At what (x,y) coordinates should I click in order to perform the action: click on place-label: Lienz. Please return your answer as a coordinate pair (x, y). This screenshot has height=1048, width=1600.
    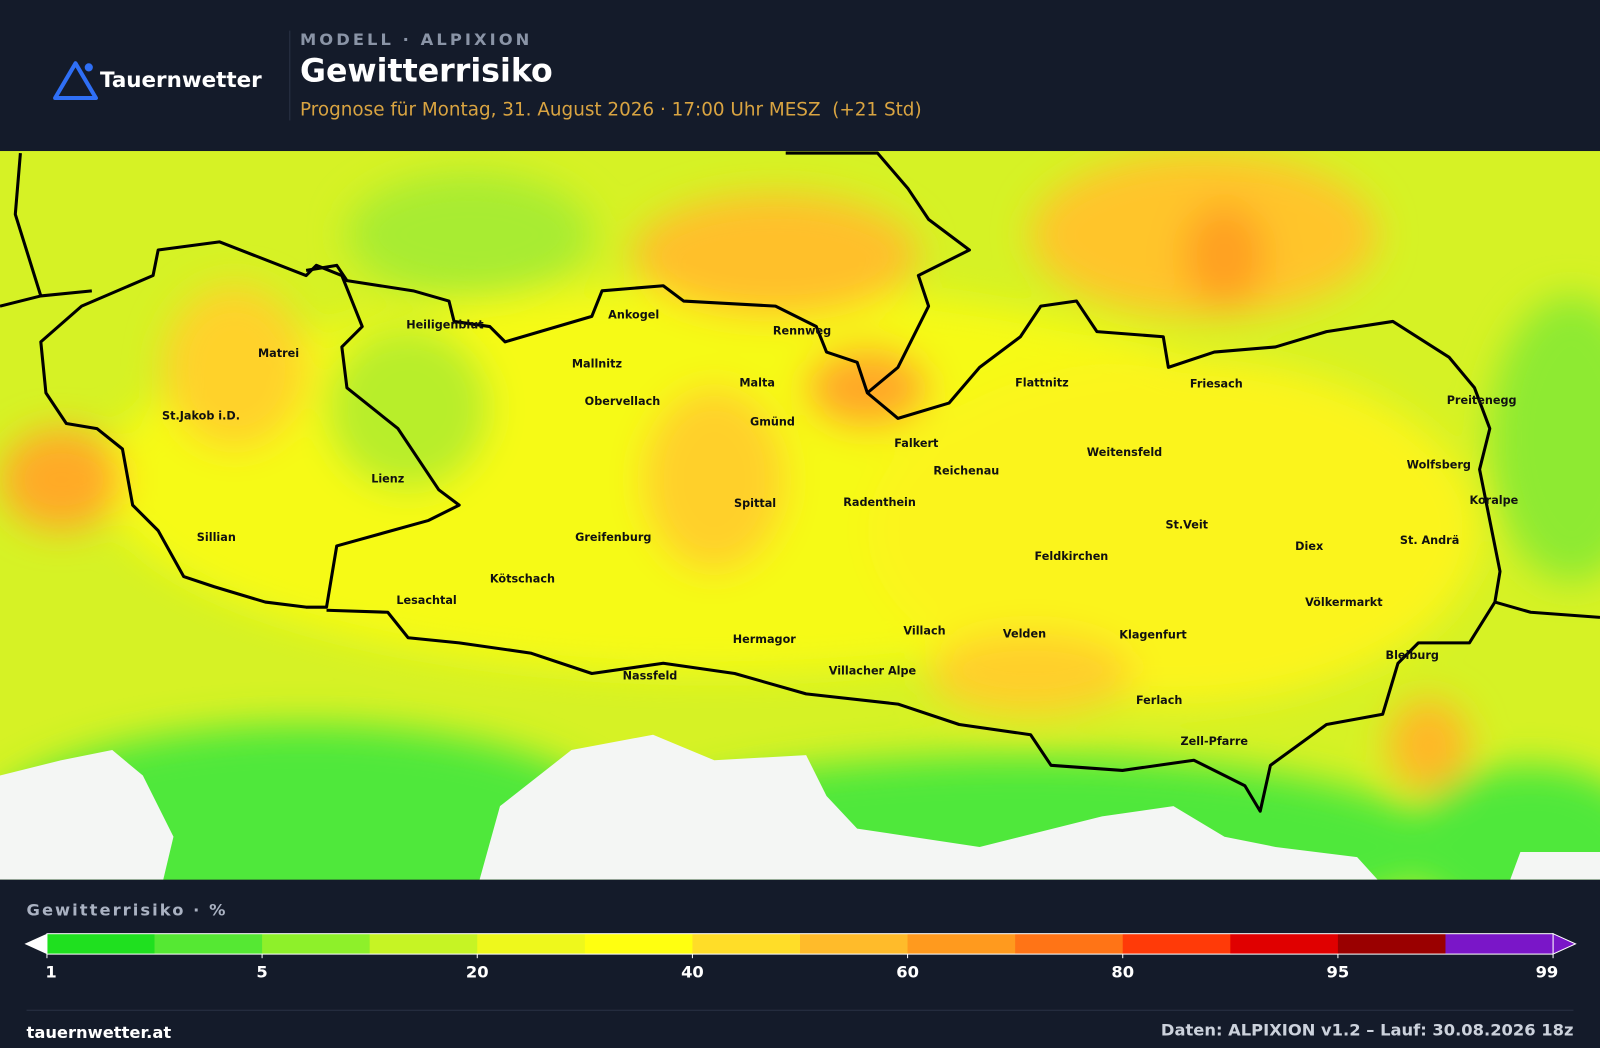
    Looking at the image, I should click on (387, 479).